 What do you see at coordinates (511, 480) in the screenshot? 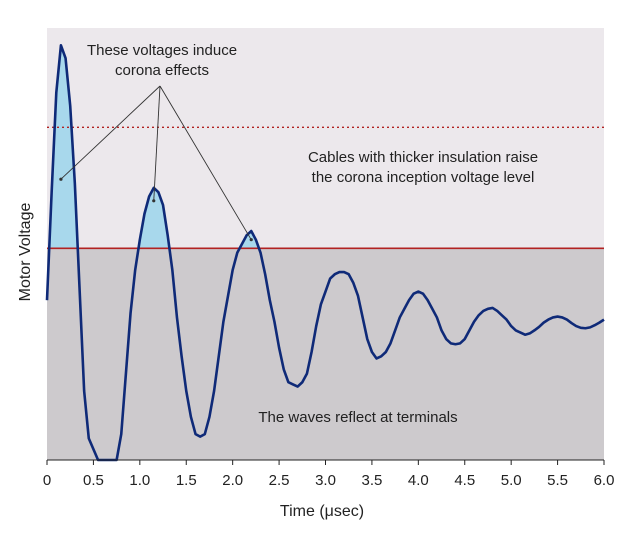
I see `x-tick-label: 5.0` at bounding box center [511, 480].